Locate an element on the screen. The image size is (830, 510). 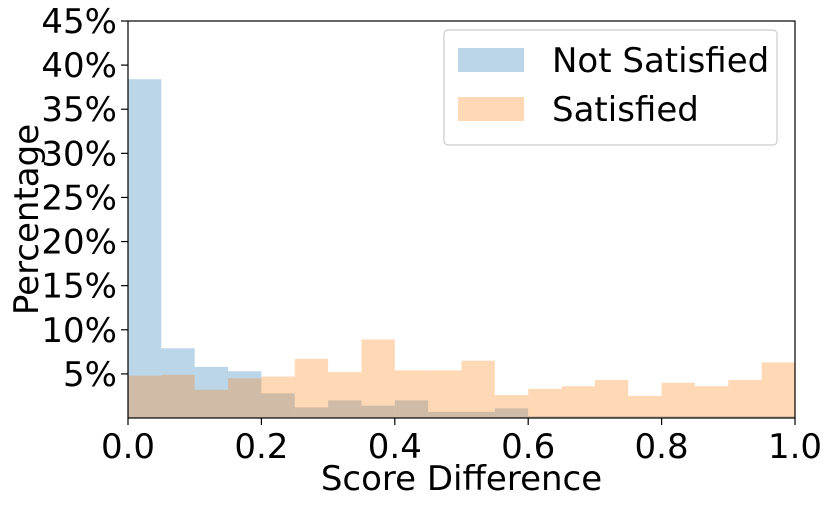
y-tick-label: 15% is located at coordinates (79, 287).